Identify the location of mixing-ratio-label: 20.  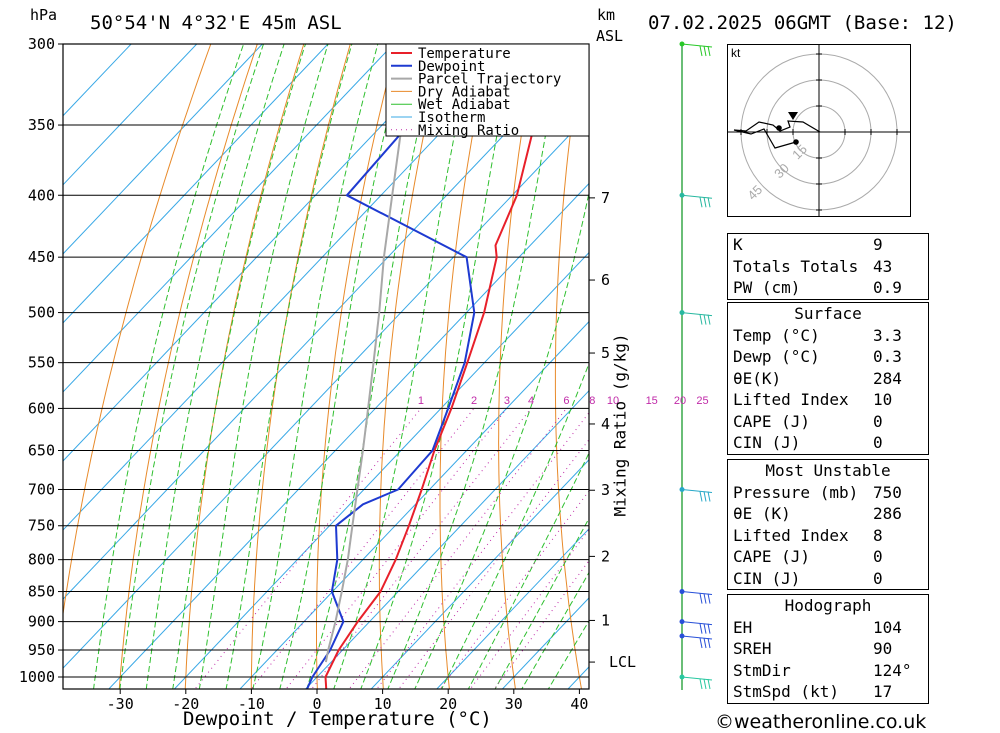
(680, 401).